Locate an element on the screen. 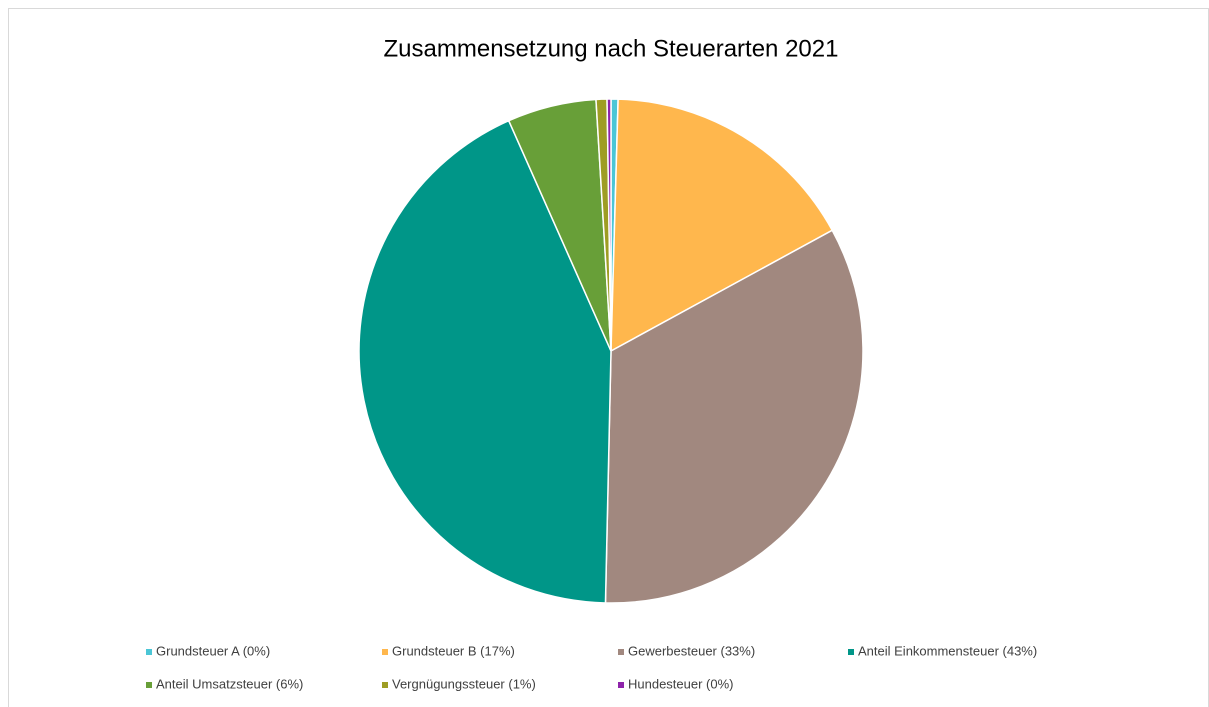 The height and width of the screenshot is (707, 1209). chart-title: Zusammensetzung nach Steuerarten 2021 is located at coordinates (611, 48).